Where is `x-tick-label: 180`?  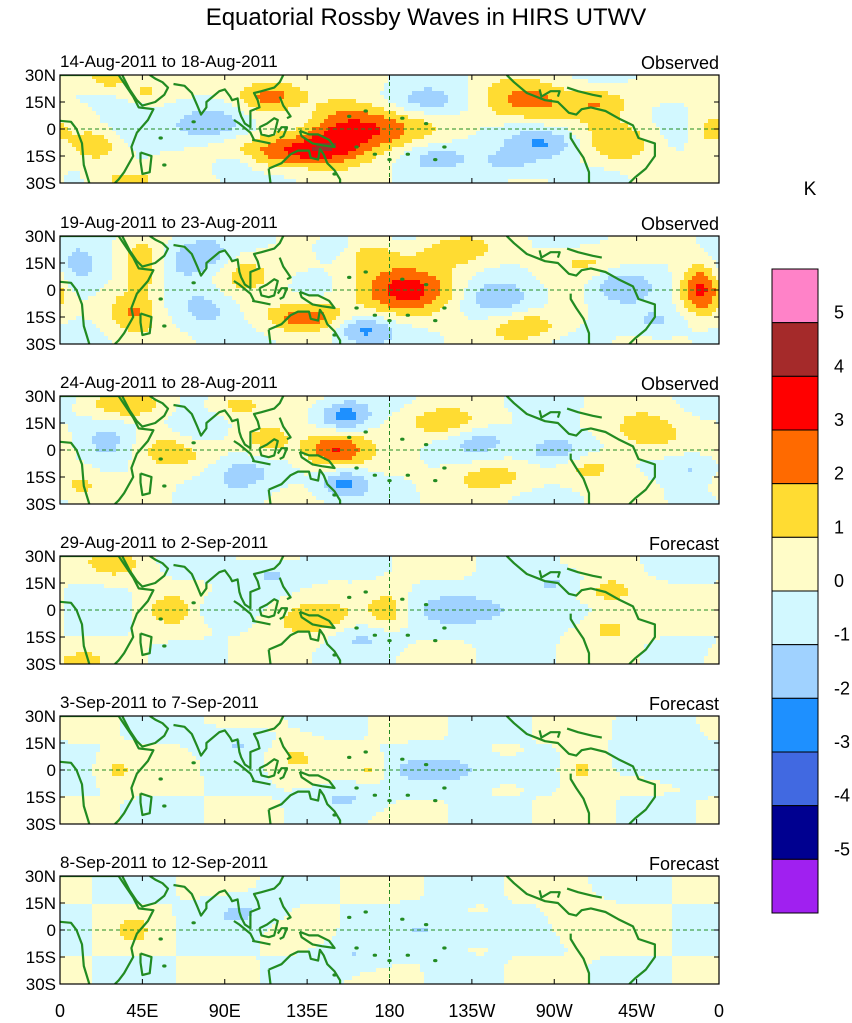
x-tick-label: 180 is located at coordinates (389, 1011).